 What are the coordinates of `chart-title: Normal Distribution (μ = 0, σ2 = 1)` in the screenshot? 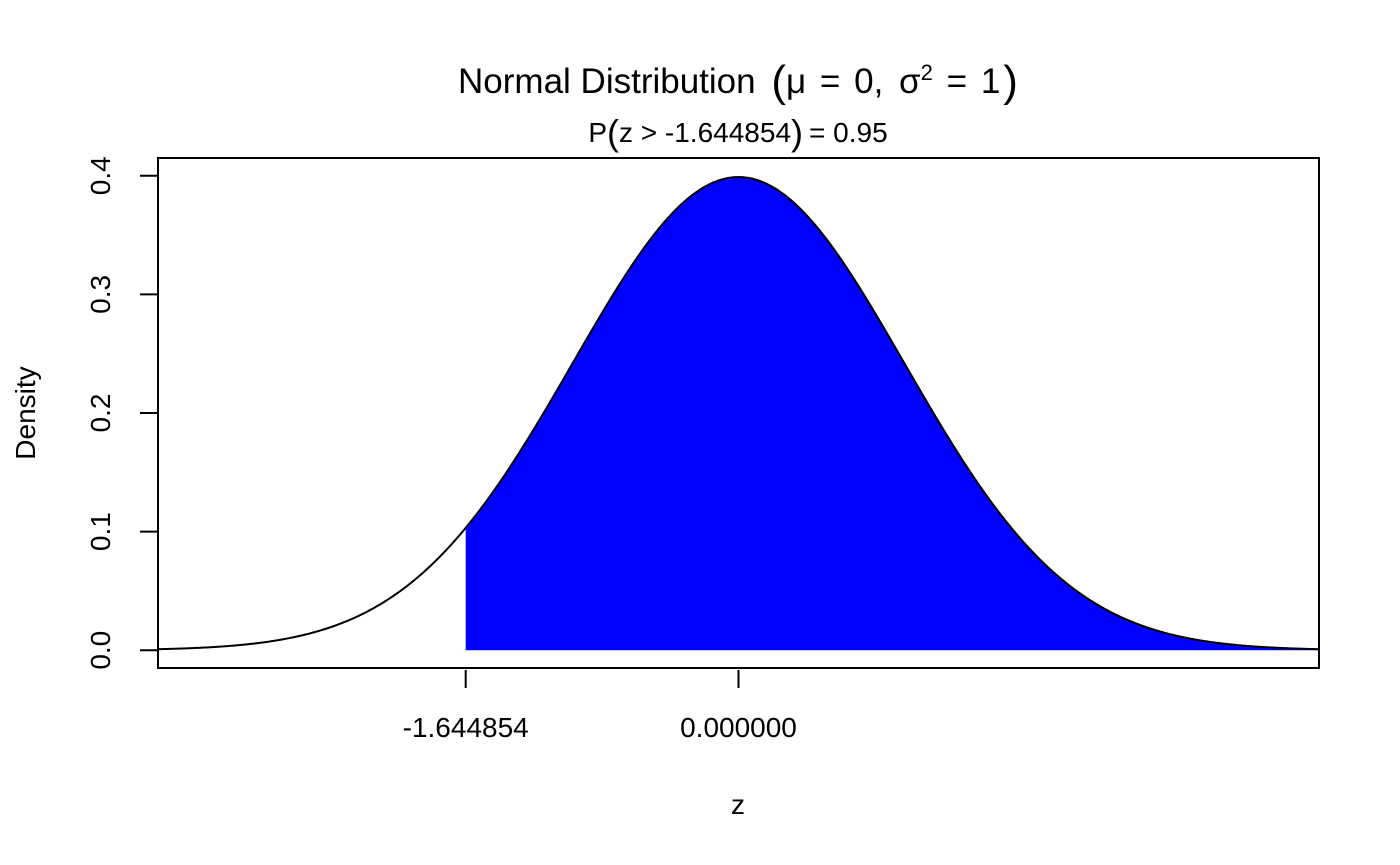 It's located at (738, 77).